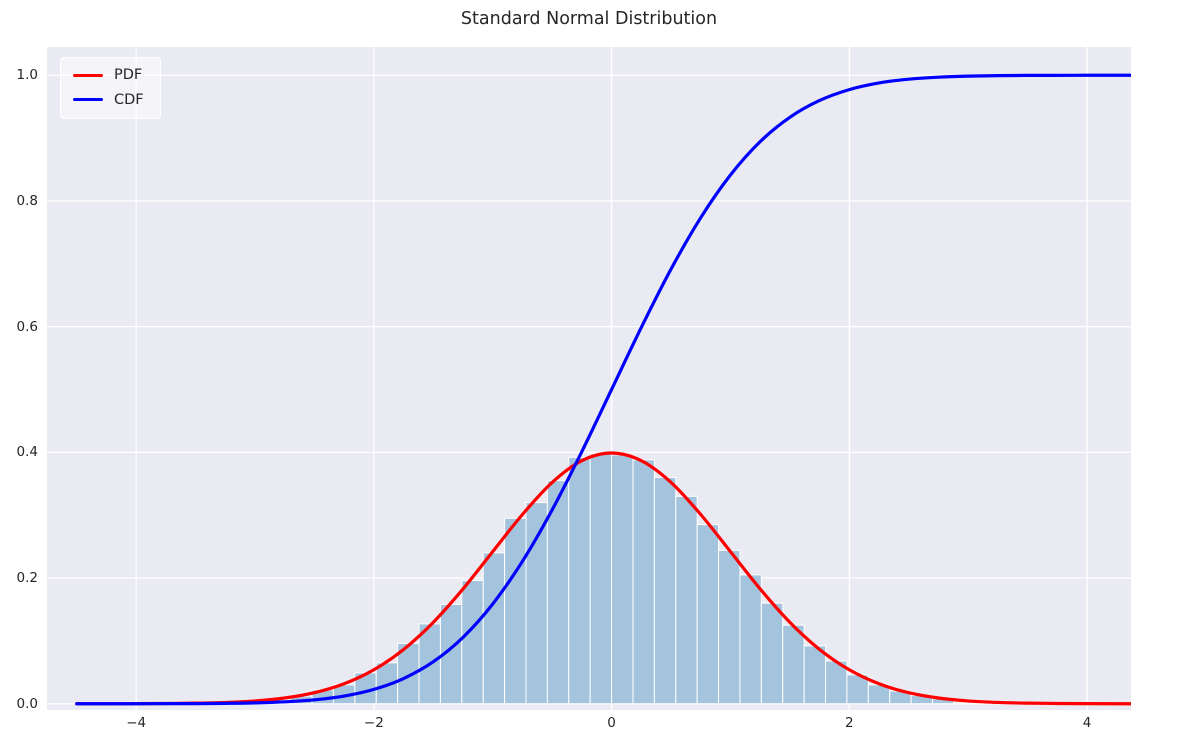 This screenshot has height=748, width=1198. I want to click on x-tick-label: −4, so click(136, 723).